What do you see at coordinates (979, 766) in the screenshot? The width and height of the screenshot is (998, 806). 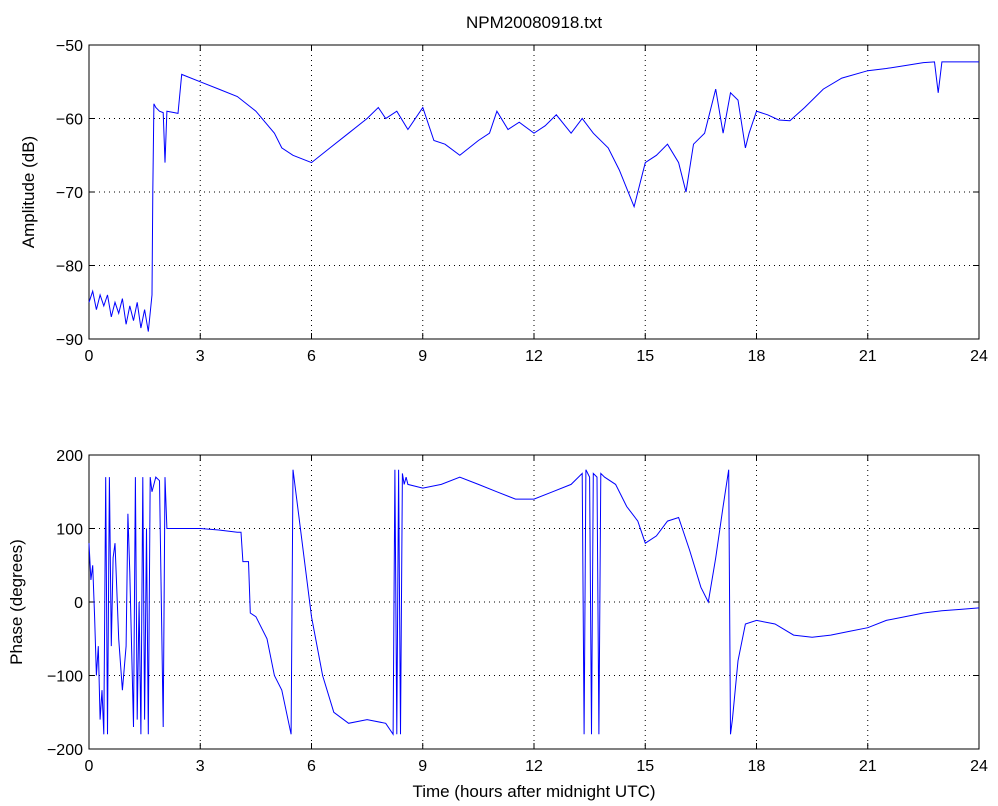 I see `phase-x-tick-label: 24` at bounding box center [979, 766].